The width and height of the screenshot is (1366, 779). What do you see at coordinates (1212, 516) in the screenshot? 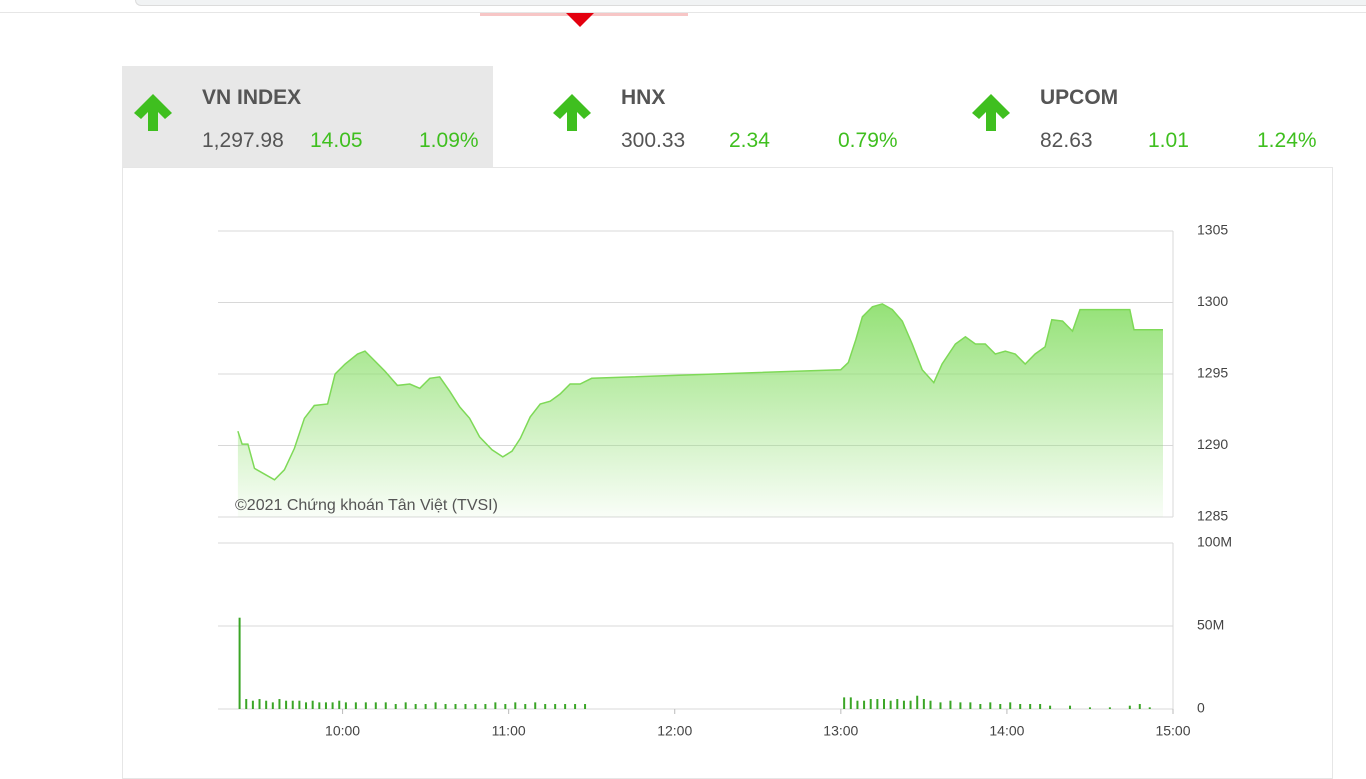
I see `y-tick-label: 1285` at bounding box center [1212, 516].